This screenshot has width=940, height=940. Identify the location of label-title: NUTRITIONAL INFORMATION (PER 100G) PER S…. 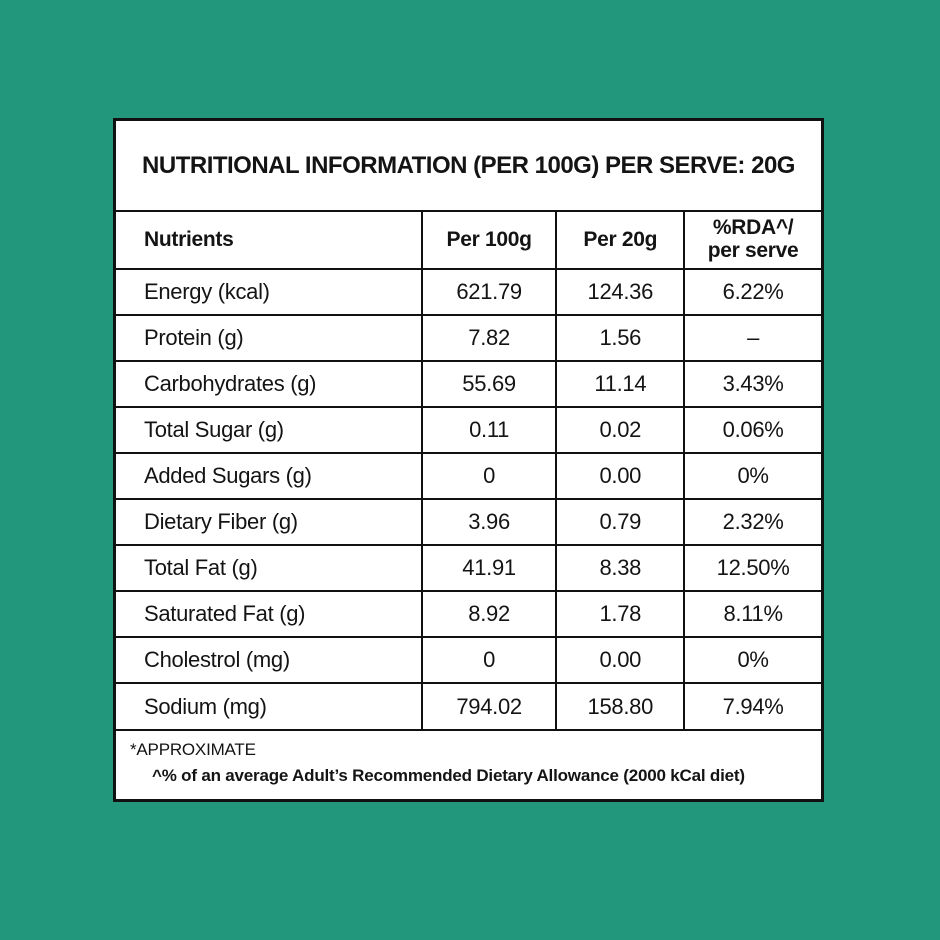
(468, 165).